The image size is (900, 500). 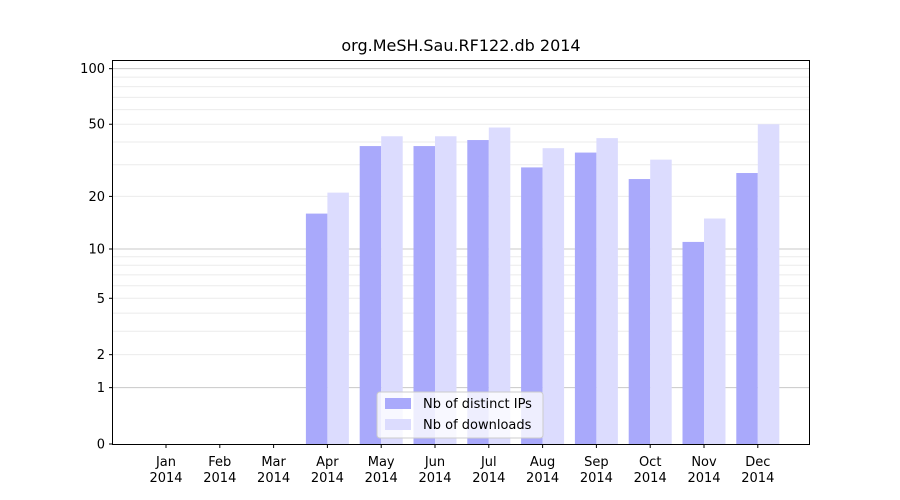 What do you see at coordinates (596, 462) in the screenshot?
I see `x-tick-label-month: Sep` at bounding box center [596, 462].